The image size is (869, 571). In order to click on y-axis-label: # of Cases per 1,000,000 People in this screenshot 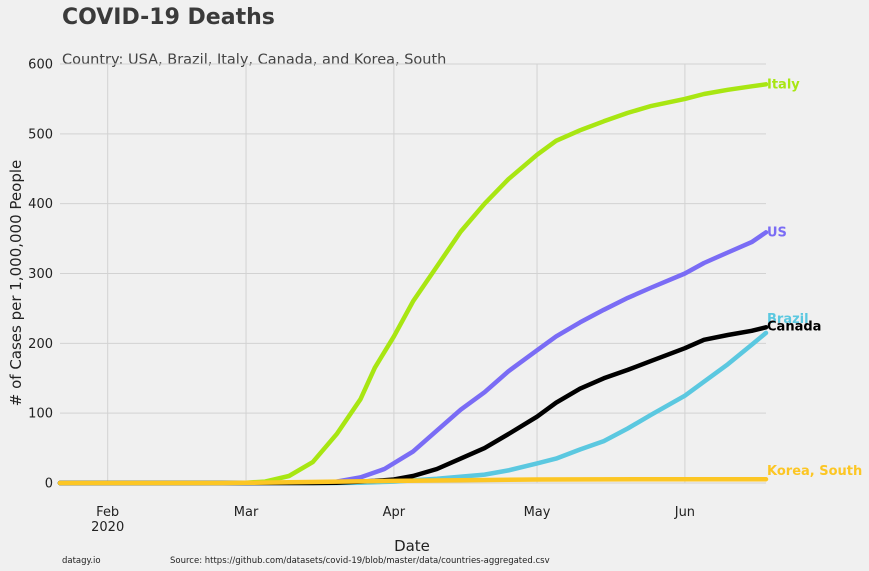, I will do `click(16, 283)`.